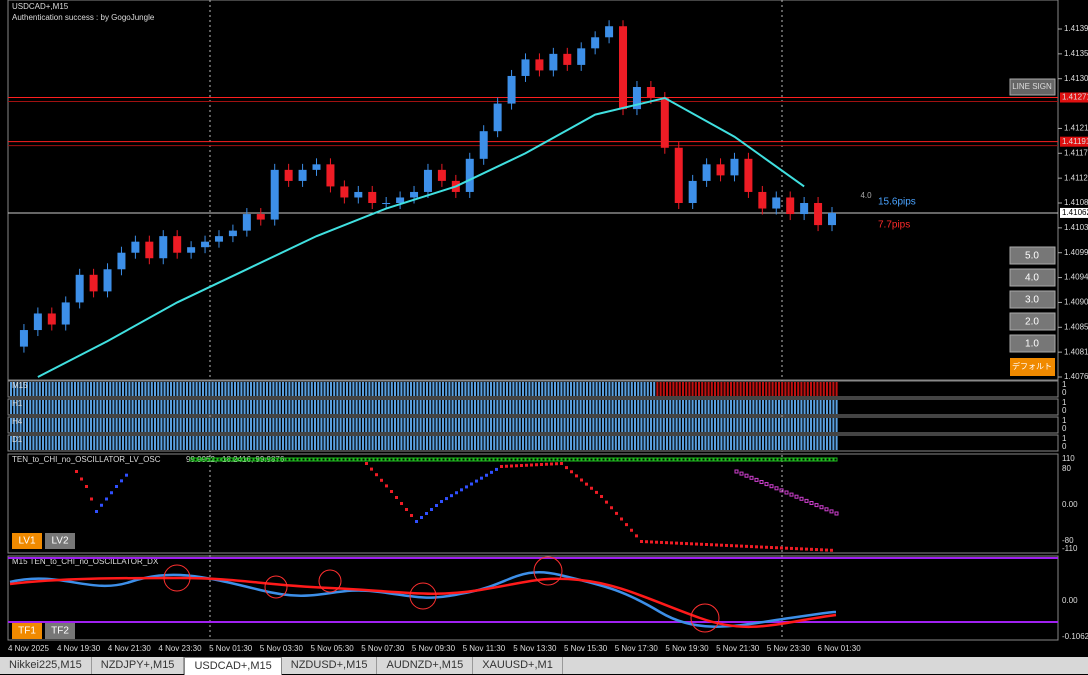 This screenshot has width=1088, height=675. I want to click on panel-button: TF2, so click(60, 631).